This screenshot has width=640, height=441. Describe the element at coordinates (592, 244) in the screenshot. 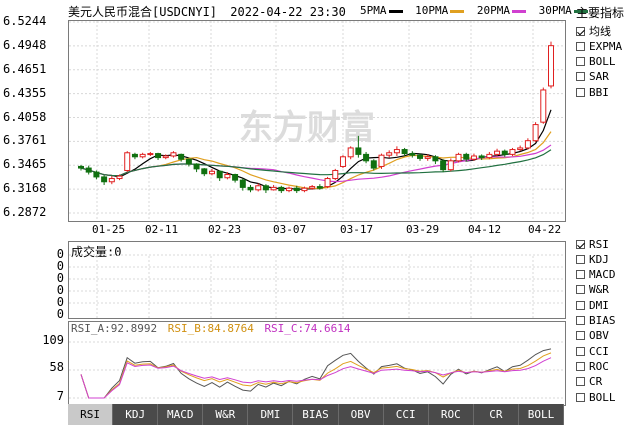

I see `indicator-option: RSI` at that location.